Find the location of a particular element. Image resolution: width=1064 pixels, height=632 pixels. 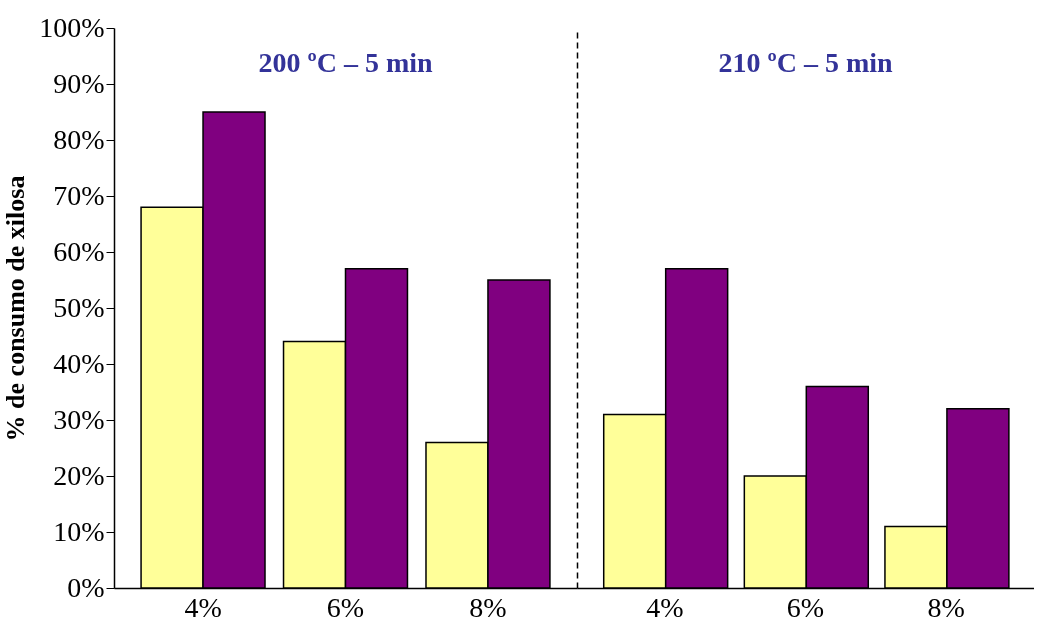

y-tick-label: 40% is located at coordinates (79, 363).